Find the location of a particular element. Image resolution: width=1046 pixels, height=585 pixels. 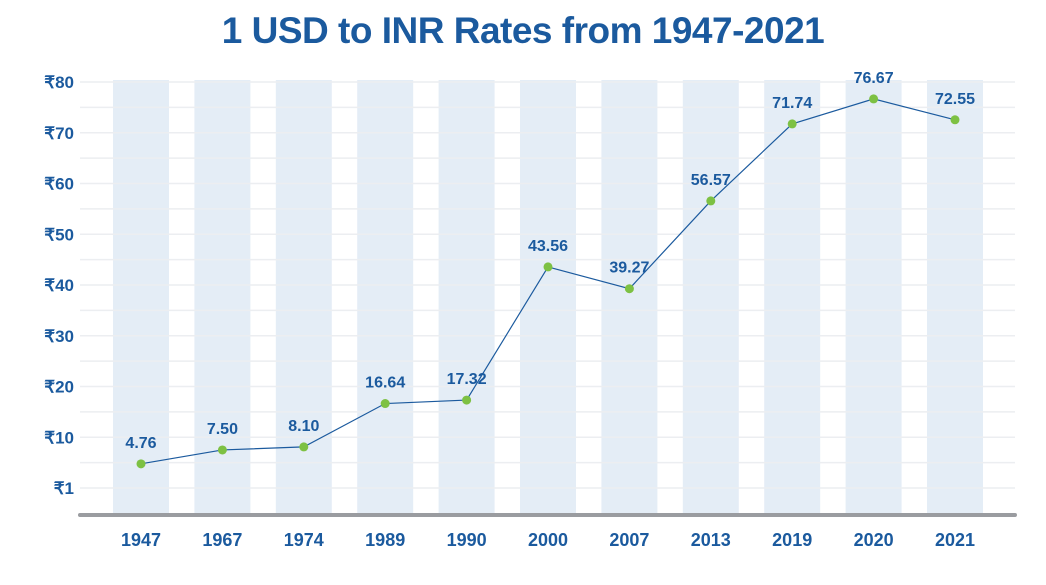

y-tick-label: ₹10 is located at coordinates (59, 437).